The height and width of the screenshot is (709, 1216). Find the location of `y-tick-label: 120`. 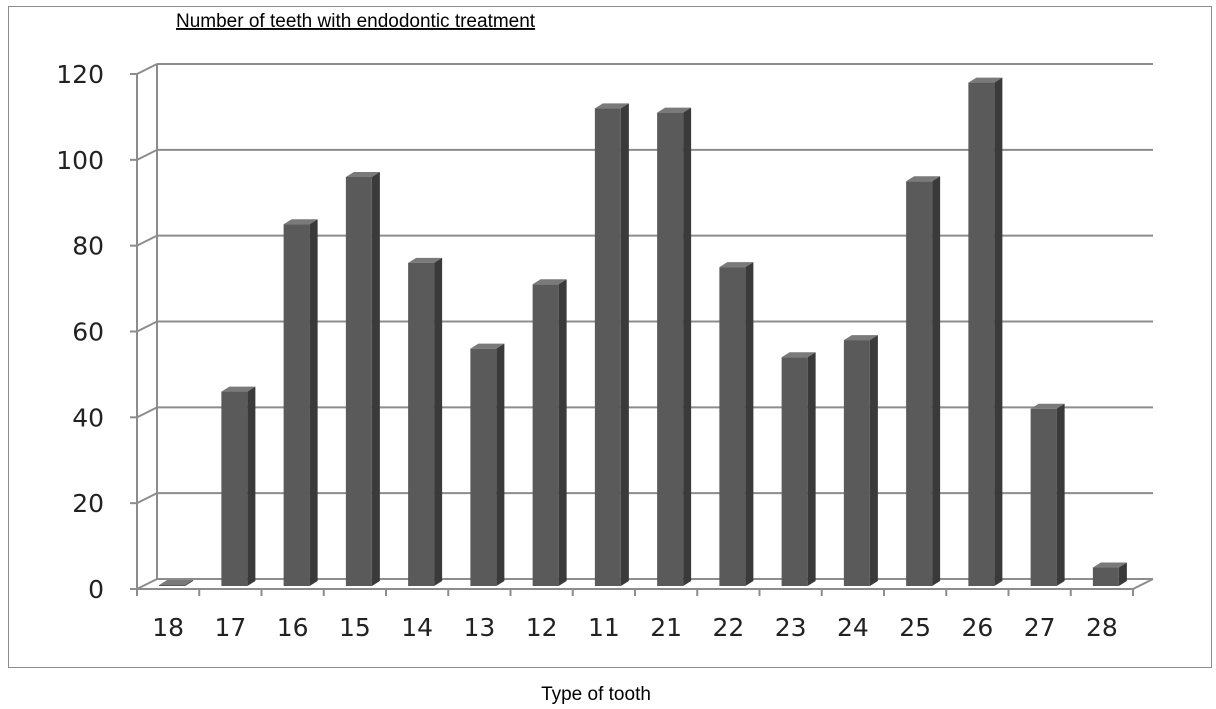

y-tick-label: 120 is located at coordinates (80, 74).